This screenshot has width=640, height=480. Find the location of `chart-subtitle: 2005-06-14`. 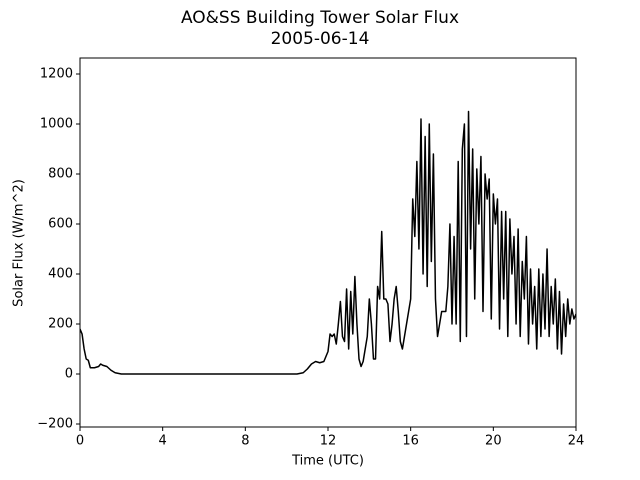

chart-subtitle: 2005-06-14 is located at coordinates (320, 39).